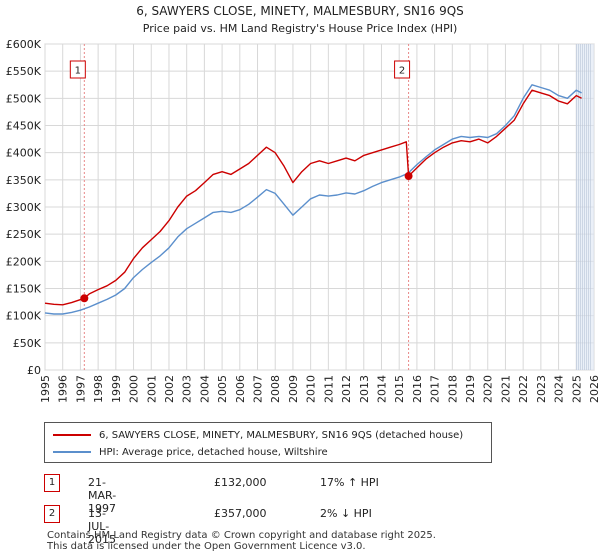 The height and width of the screenshot is (560, 600). Describe the element at coordinates (24, 261) in the screenshot. I see `y-tick-label: £200K` at that location.